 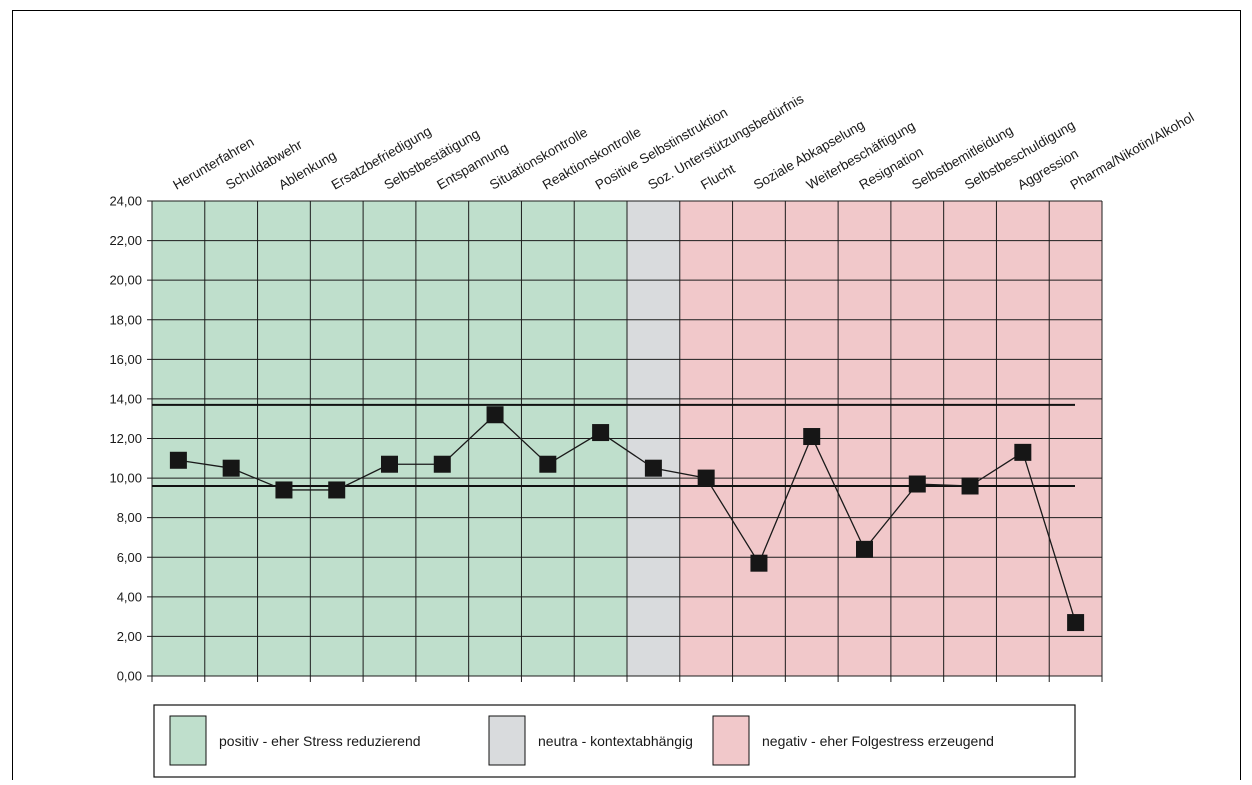 What do you see at coordinates (129, 636) in the screenshot?
I see `y-tick-label: 2,00` at bounding box center [129, 636].